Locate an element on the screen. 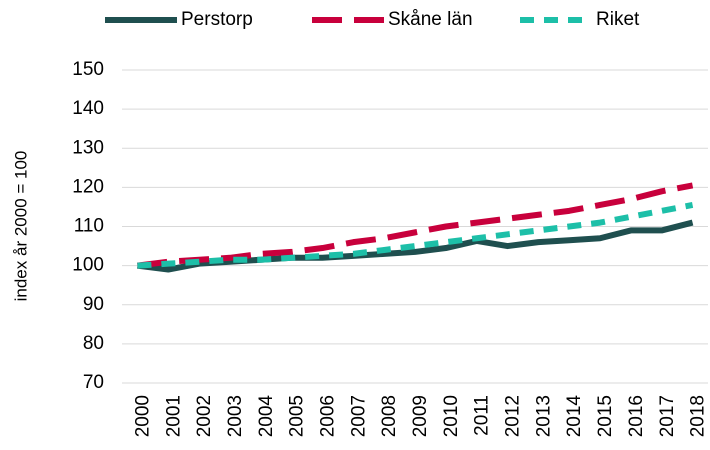 The height and width of the screenshot is (450, 710). x-tick-label: 2012 is located at coordinates (513, 416).